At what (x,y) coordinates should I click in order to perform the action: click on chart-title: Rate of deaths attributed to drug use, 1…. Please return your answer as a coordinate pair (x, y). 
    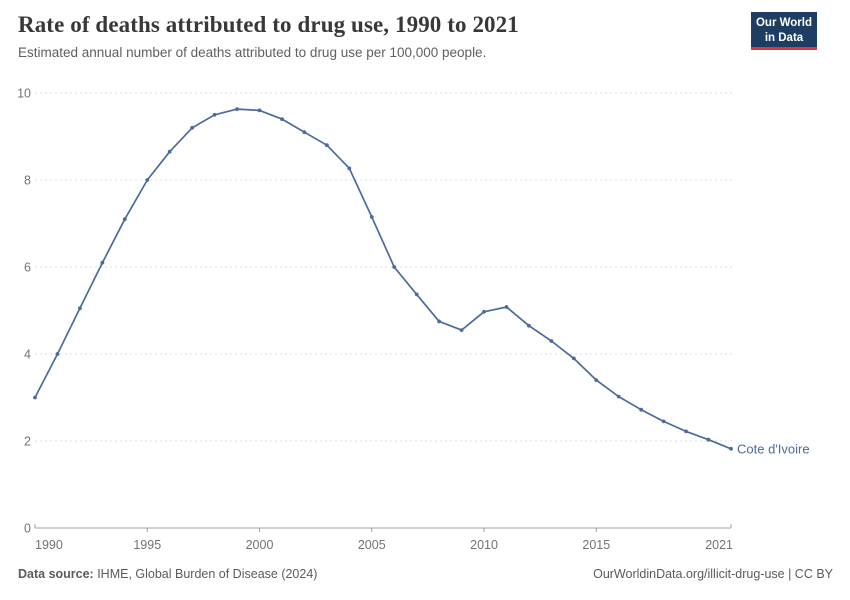
    Looking at the image, I should click on (268, 24).